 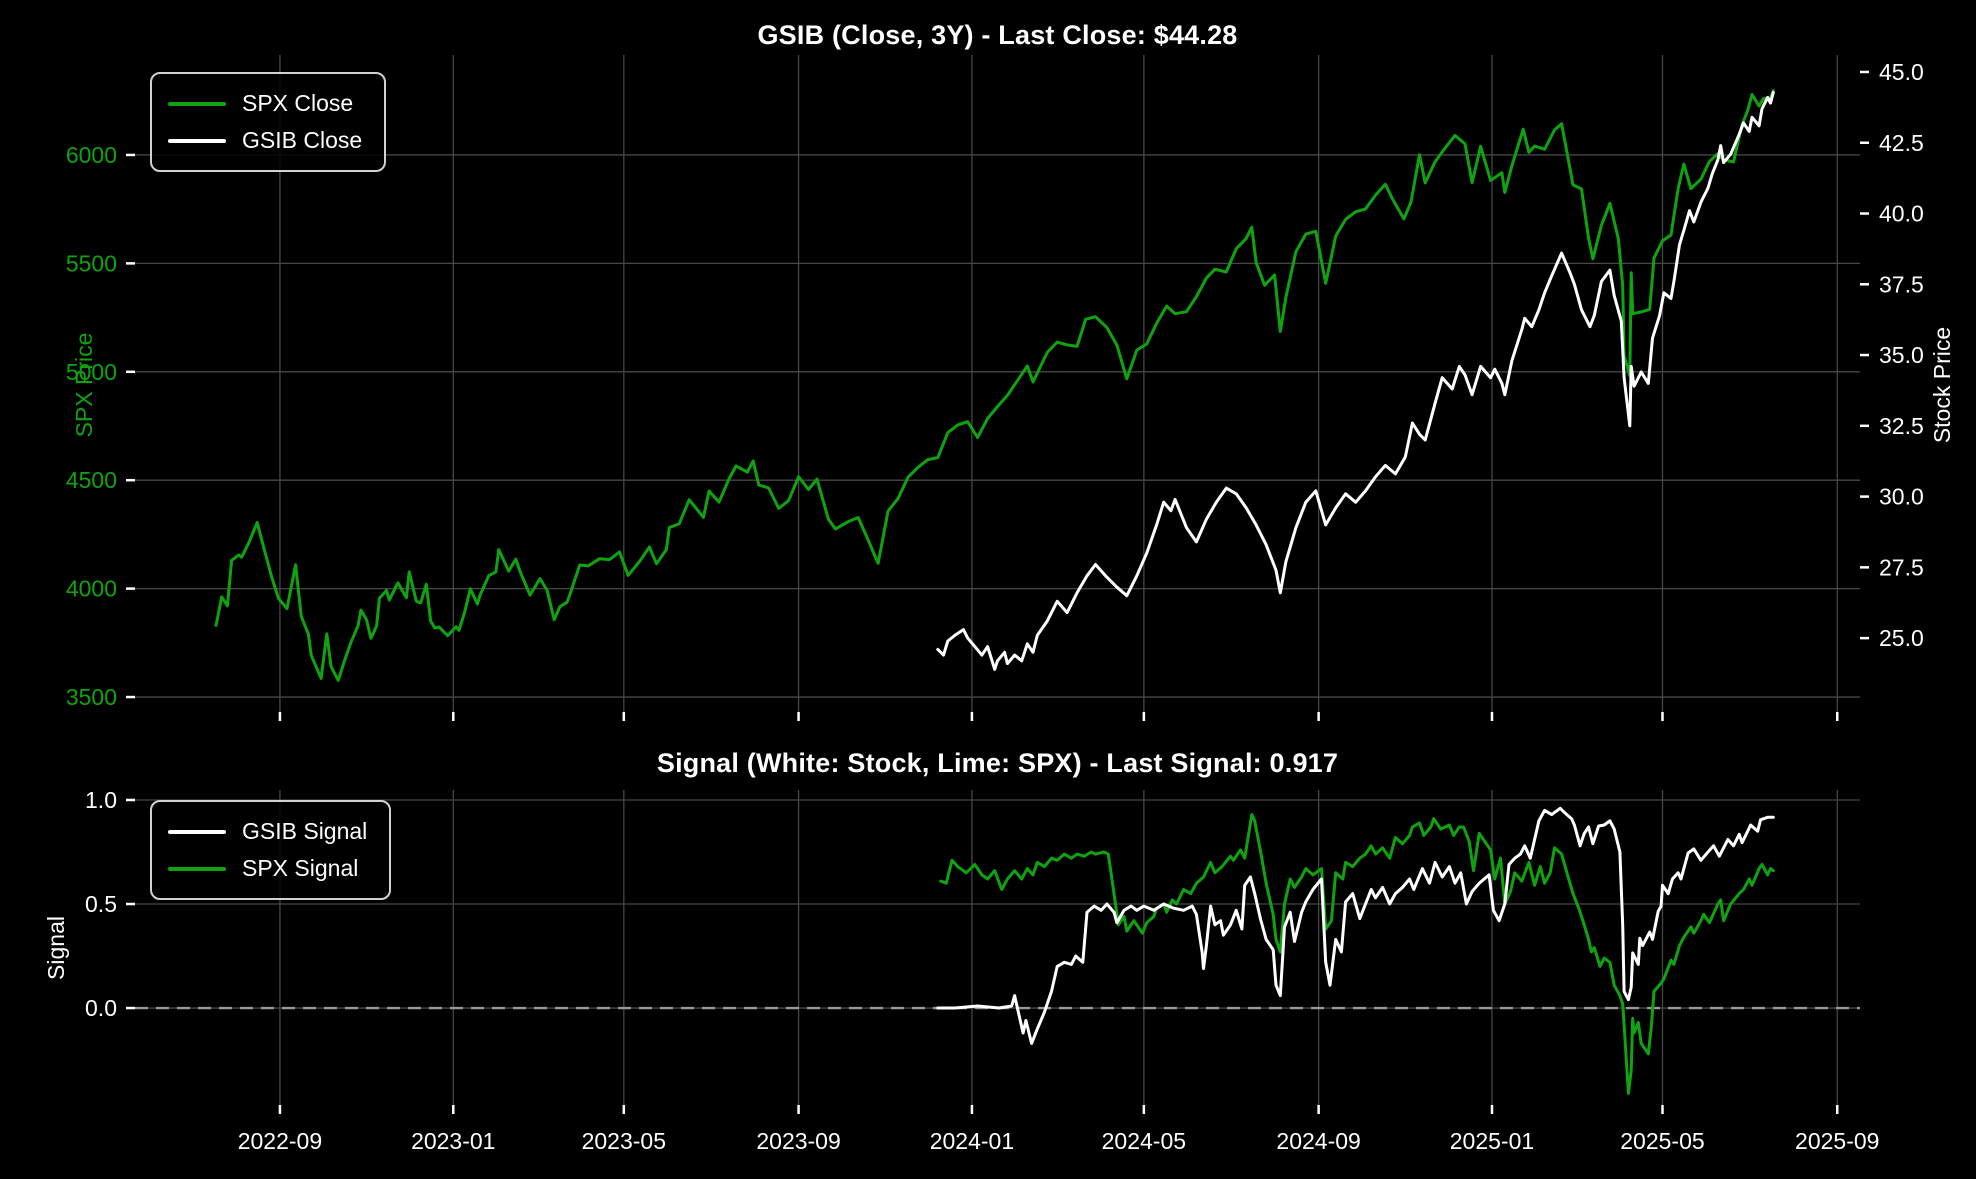 I want to click on y-tick-label-right: 40.0, so click(x=1901, y=214).